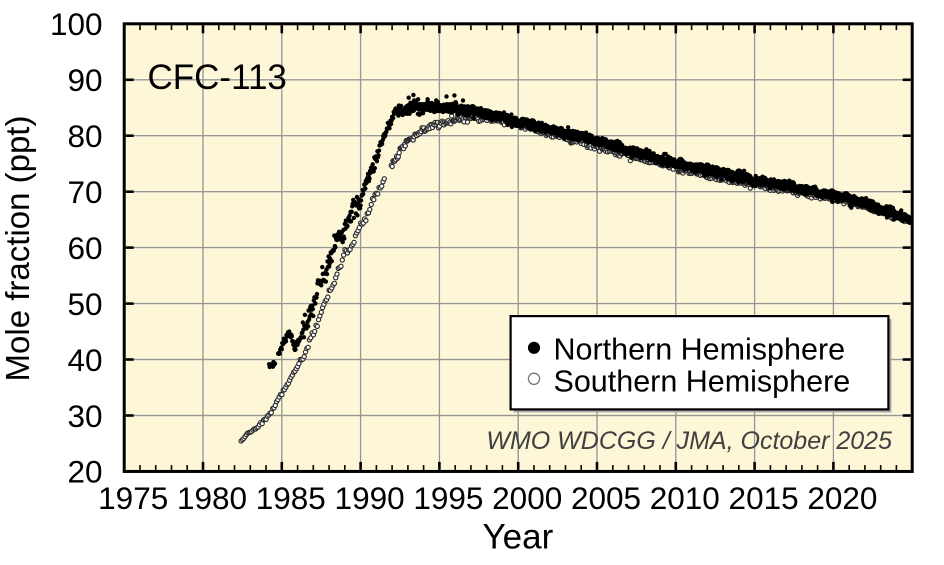 Image resolution: width=944 pixels, height=565 pixels. I want to click on svg-text: WMO WDCGG / JMA, October 2025, so click(689, 441).